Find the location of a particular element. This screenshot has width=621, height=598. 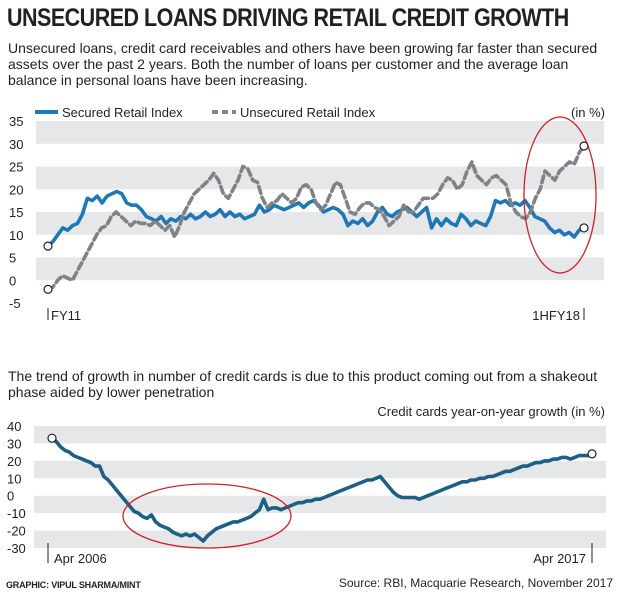

y-tick-label: 35 is located at coordinates (16, 121).